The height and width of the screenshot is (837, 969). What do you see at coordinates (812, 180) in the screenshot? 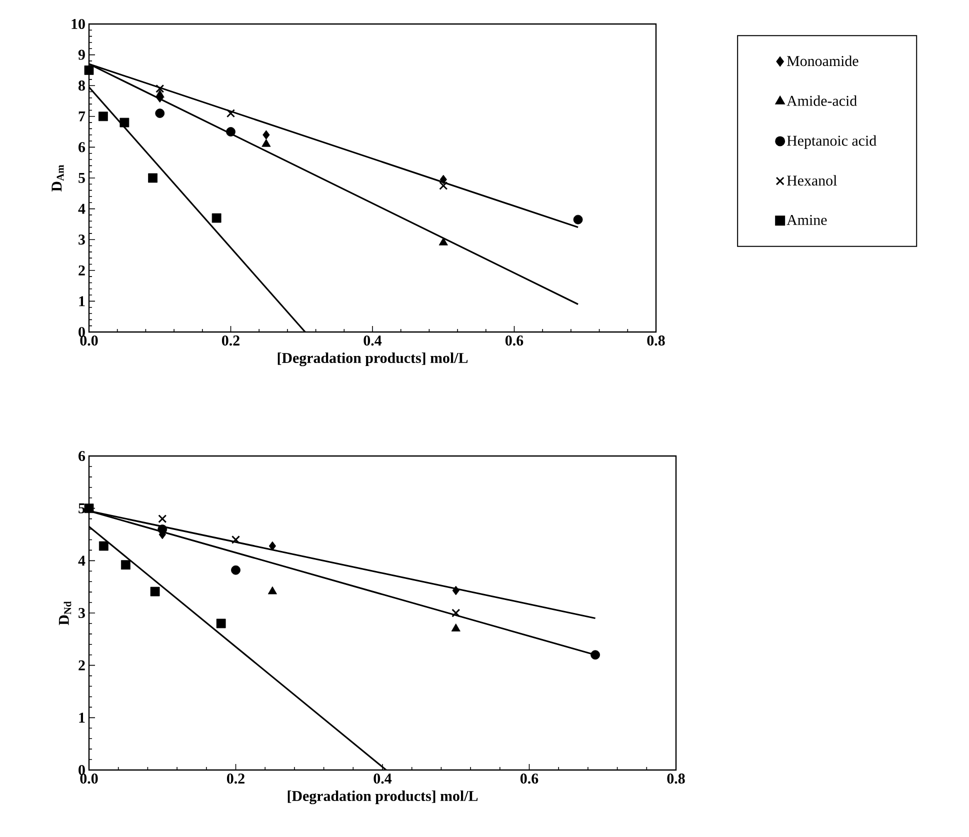
I see `legend-label: Hexanol` at bounding box center [812, 180].